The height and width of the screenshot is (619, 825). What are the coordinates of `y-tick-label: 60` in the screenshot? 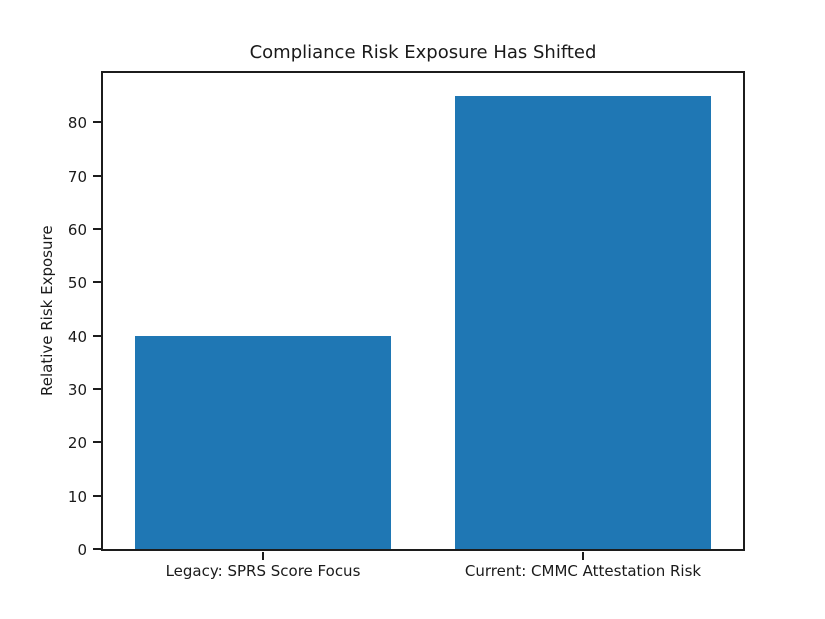 It's located at (77, 230).